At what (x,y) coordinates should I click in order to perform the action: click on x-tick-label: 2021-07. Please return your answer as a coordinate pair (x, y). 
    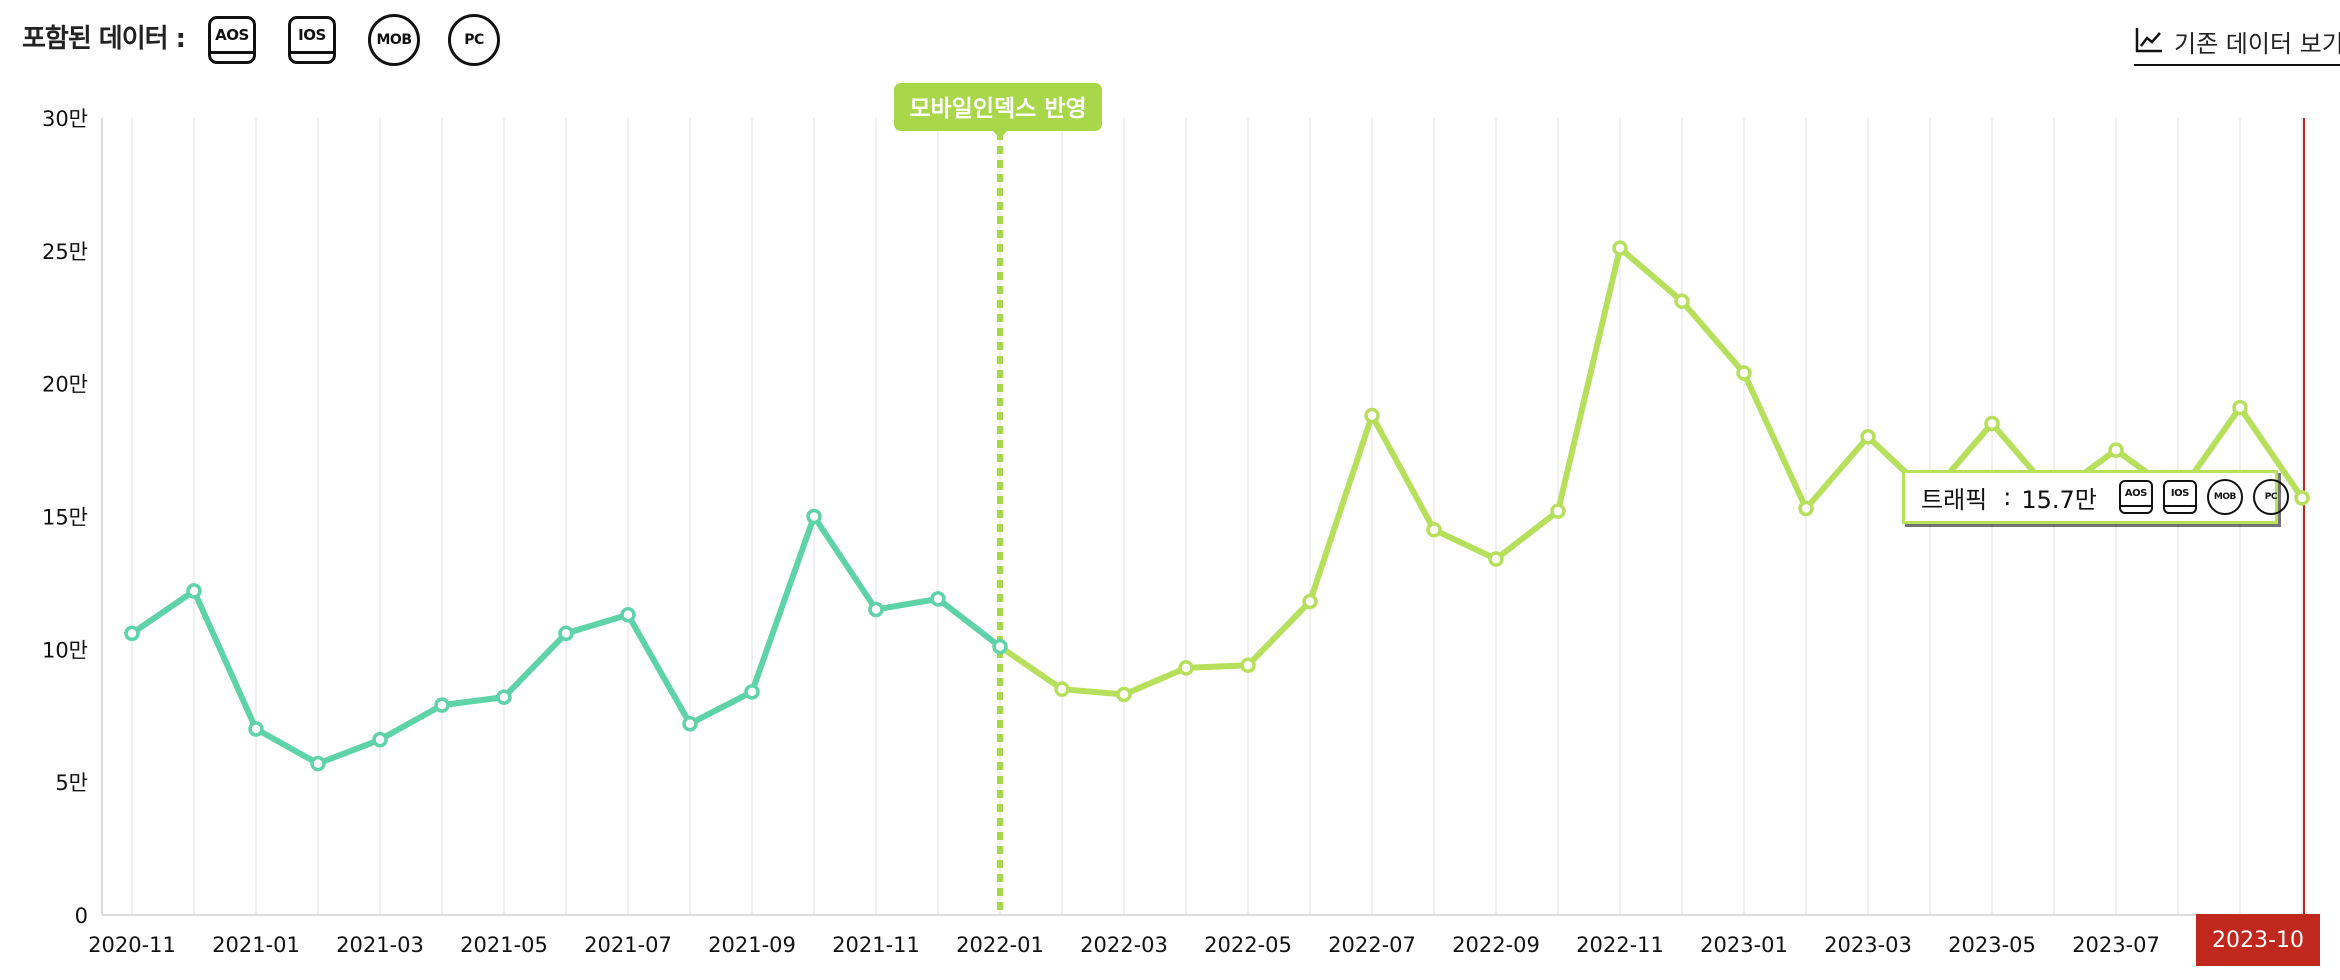
    Looking at the image, I should click on (628, 945).